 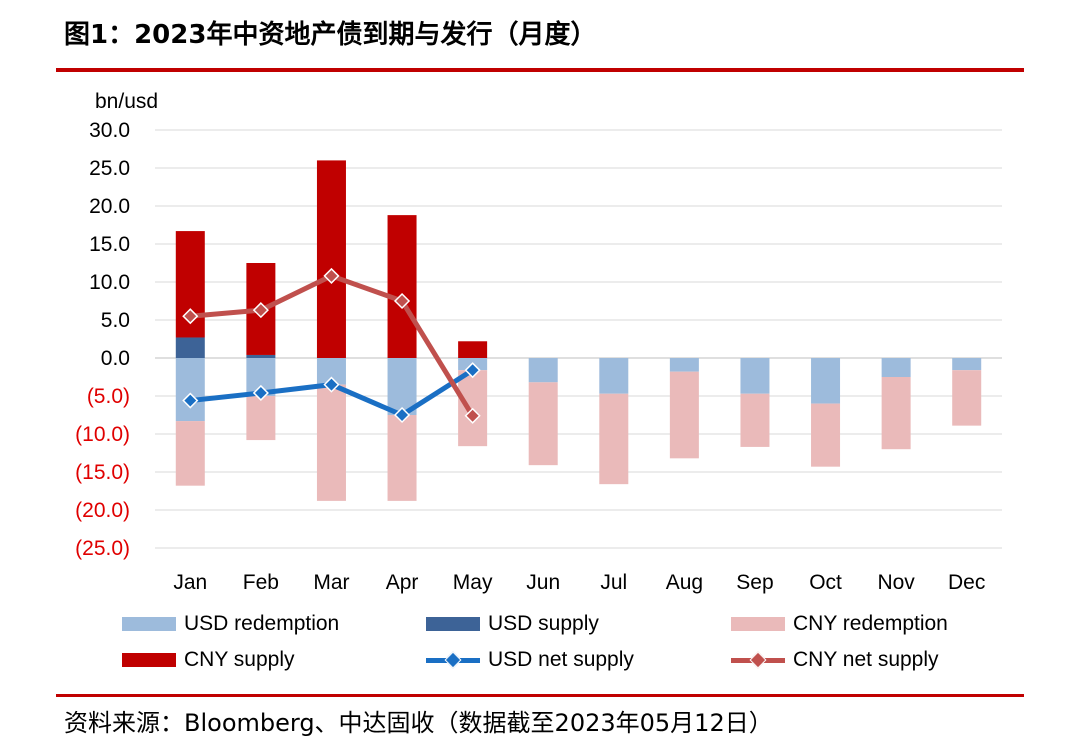 What do you see at coordinates (330, 35) in the screenshot?
I see `chart-title: 图1：2023年中资地产债到期与发行（月度）` at bounding box center [330, 35].